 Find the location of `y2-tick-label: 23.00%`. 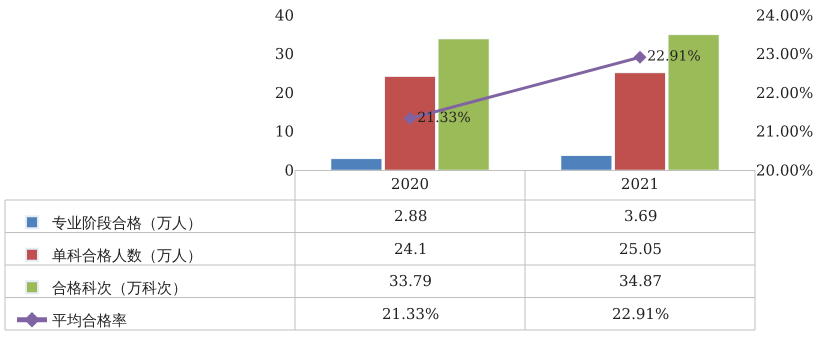

y2-tick-label: 23.00% is located at coordinates (785, 54).